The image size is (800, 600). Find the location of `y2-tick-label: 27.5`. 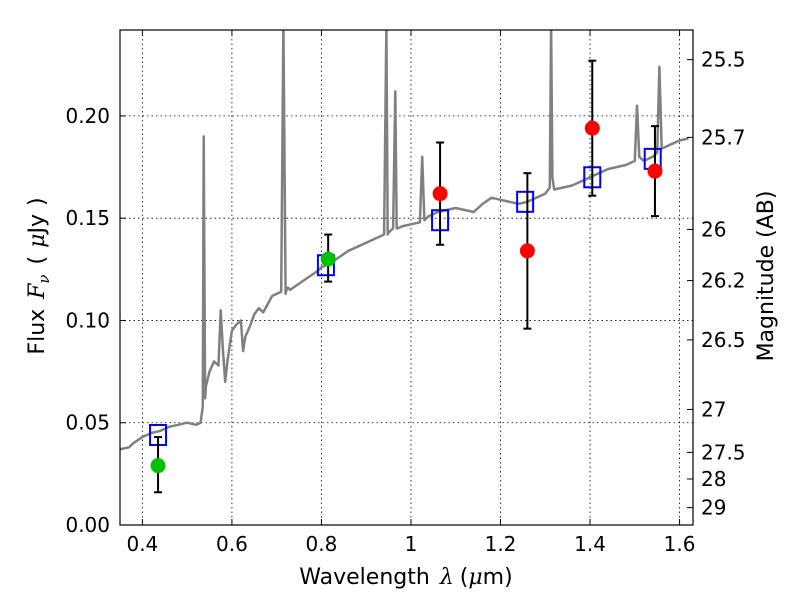

y2-tick-label: 27.5 is located at coordinates (723, 452).